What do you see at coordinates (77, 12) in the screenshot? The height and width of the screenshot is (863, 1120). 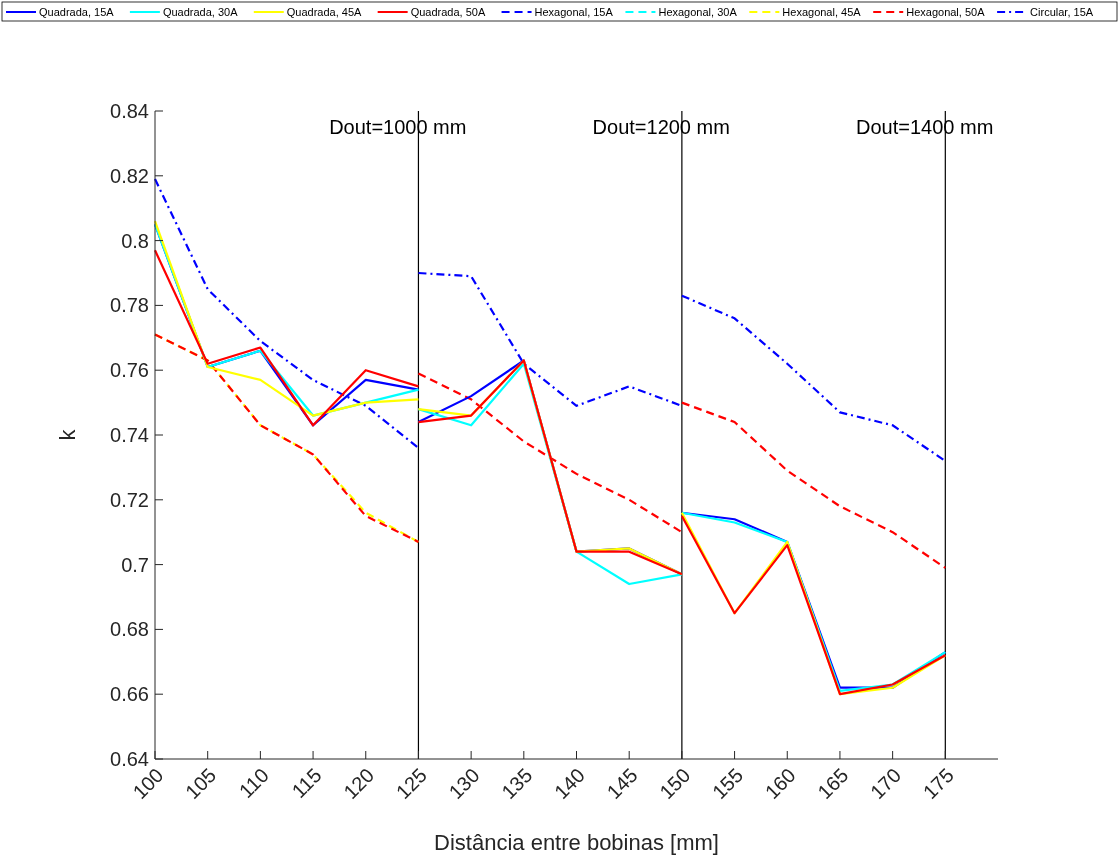 I see `legend-label: Quadrada, 15A` at bounding box center [77, 12].